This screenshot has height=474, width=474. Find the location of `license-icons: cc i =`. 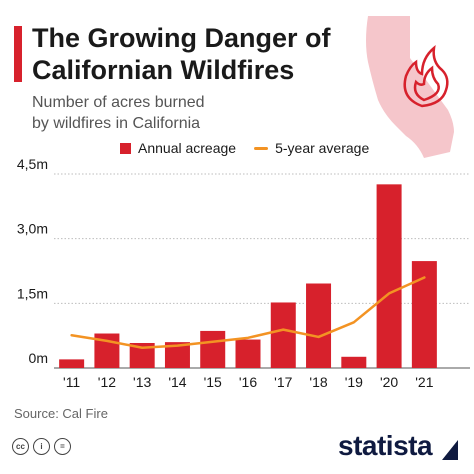

license-icons: cc i = is located at coordinates (43, 446).